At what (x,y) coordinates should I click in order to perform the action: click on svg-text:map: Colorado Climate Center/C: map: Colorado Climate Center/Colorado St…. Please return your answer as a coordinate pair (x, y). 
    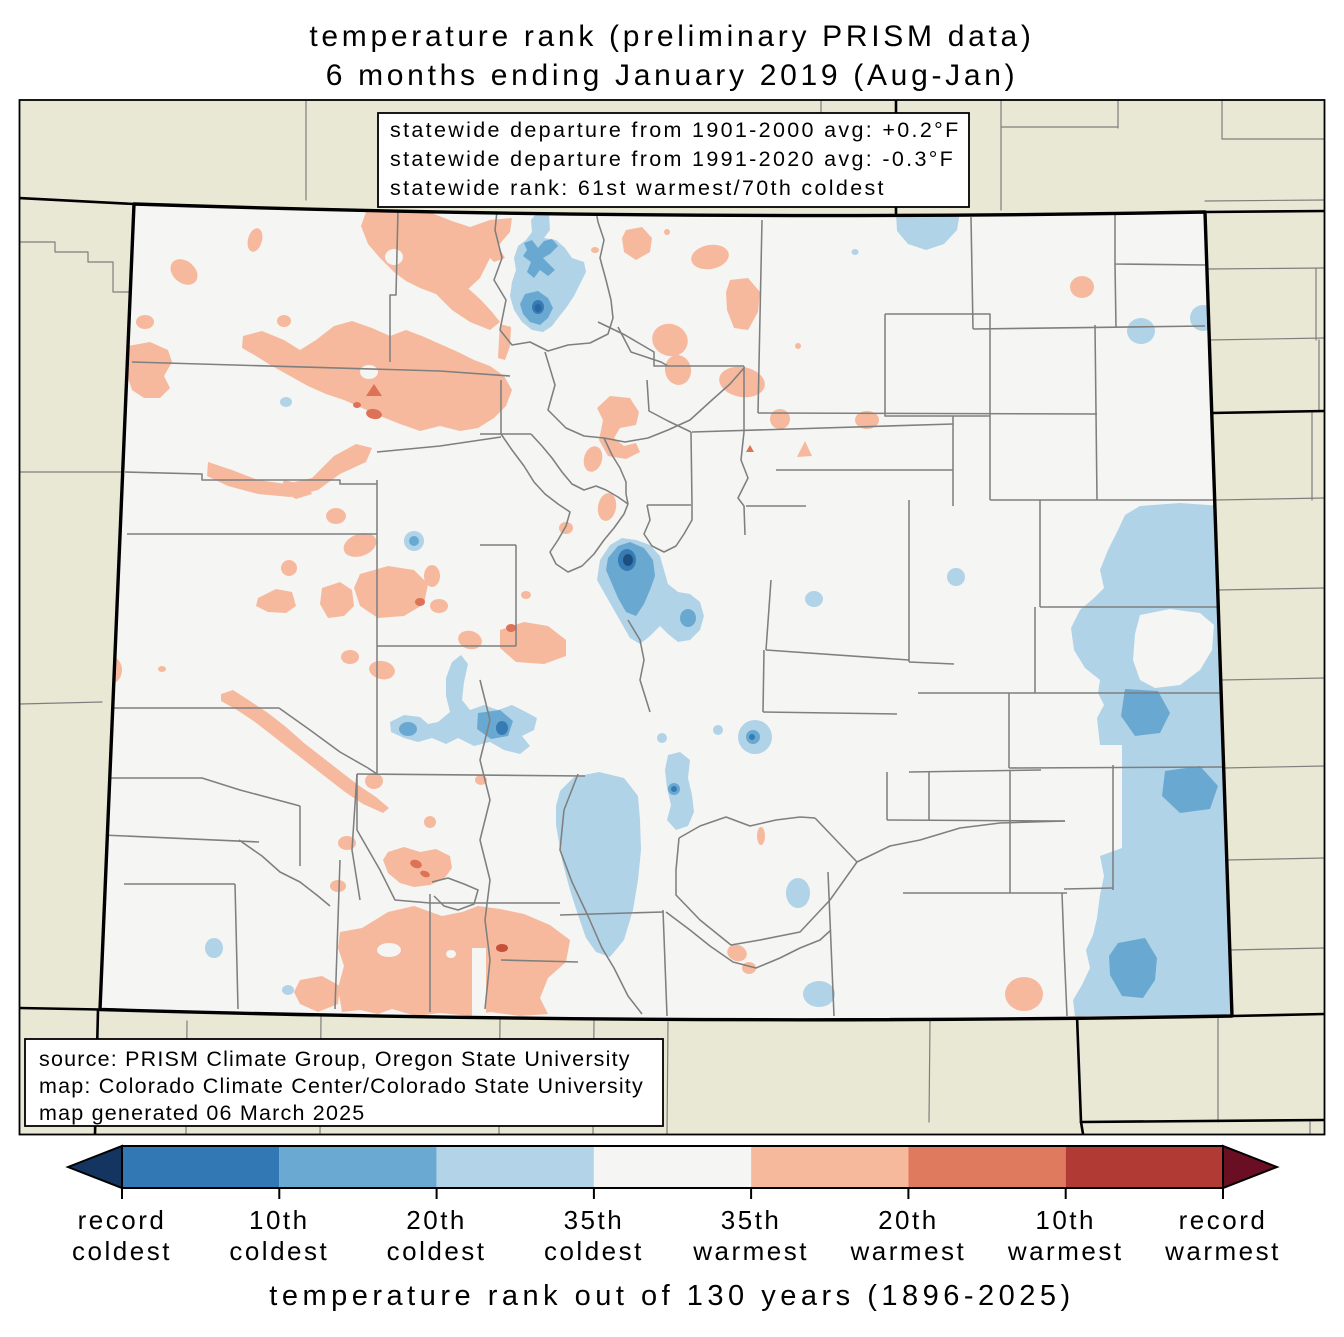
    Looking at the image, I should click on (341, 1086).